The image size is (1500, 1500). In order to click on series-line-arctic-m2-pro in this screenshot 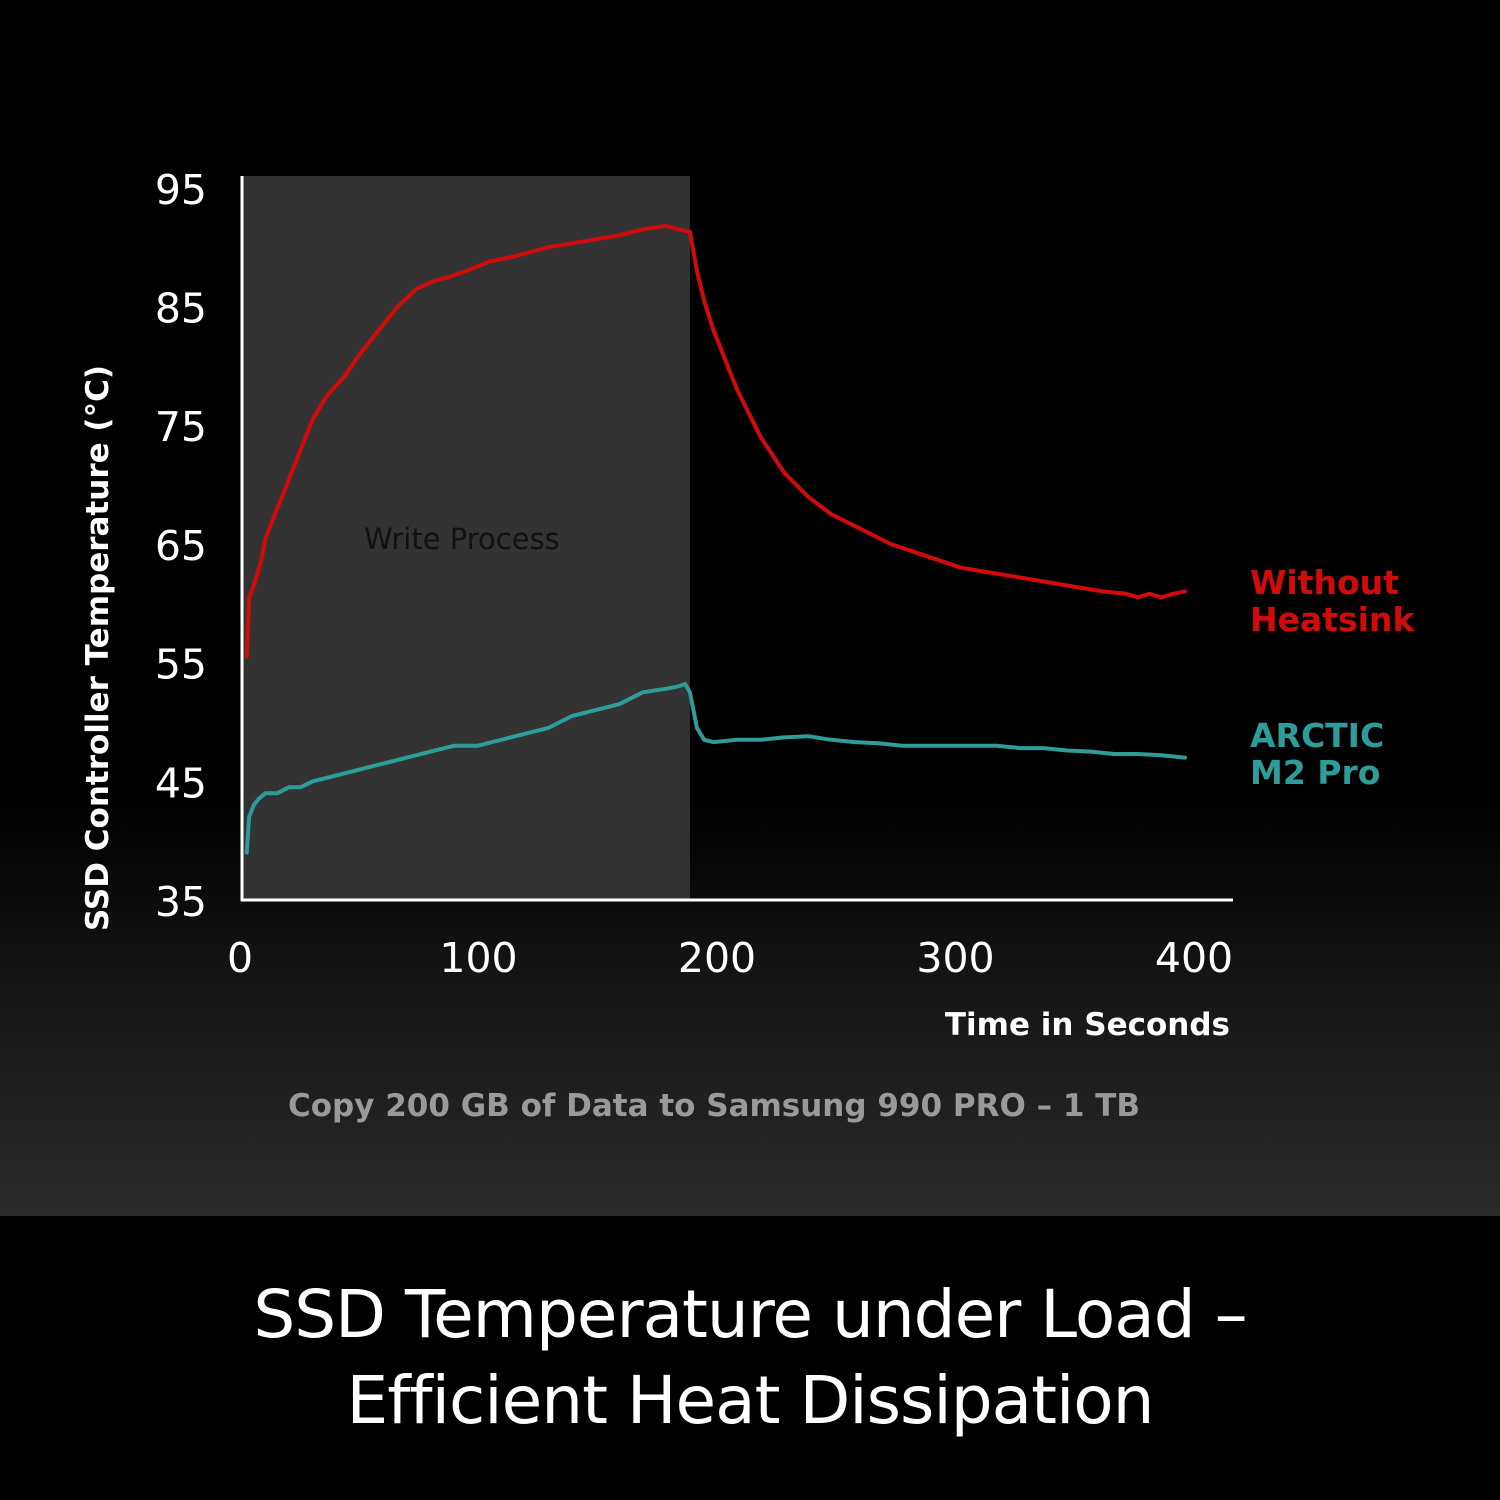, I will do `click(715, 768)`.